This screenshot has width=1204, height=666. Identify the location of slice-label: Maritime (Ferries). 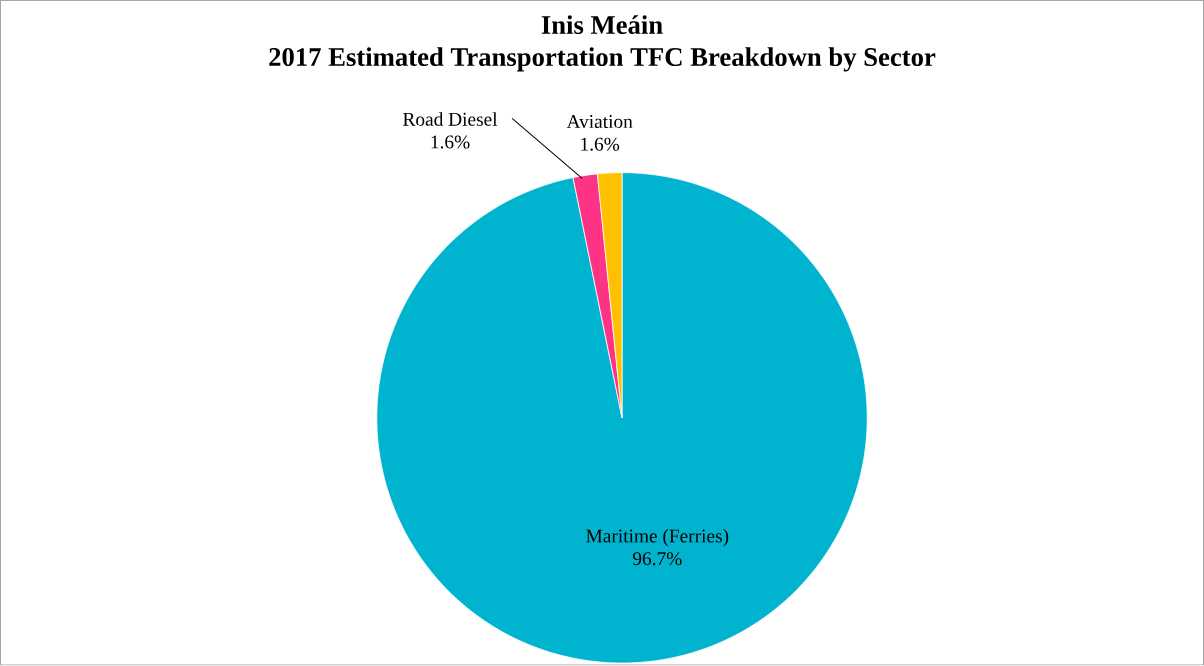
(657, 538).